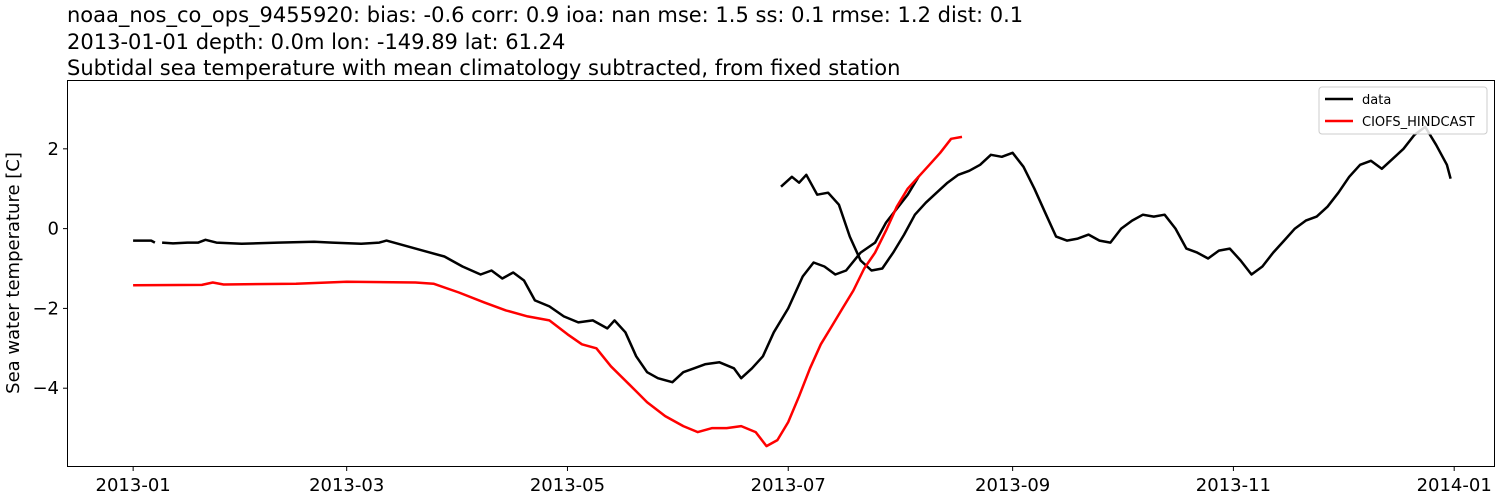  What do you see at coordinates (53, 229) in the screenshot?
I see `y-tick-label: 0` at bounding box center [53, 229].